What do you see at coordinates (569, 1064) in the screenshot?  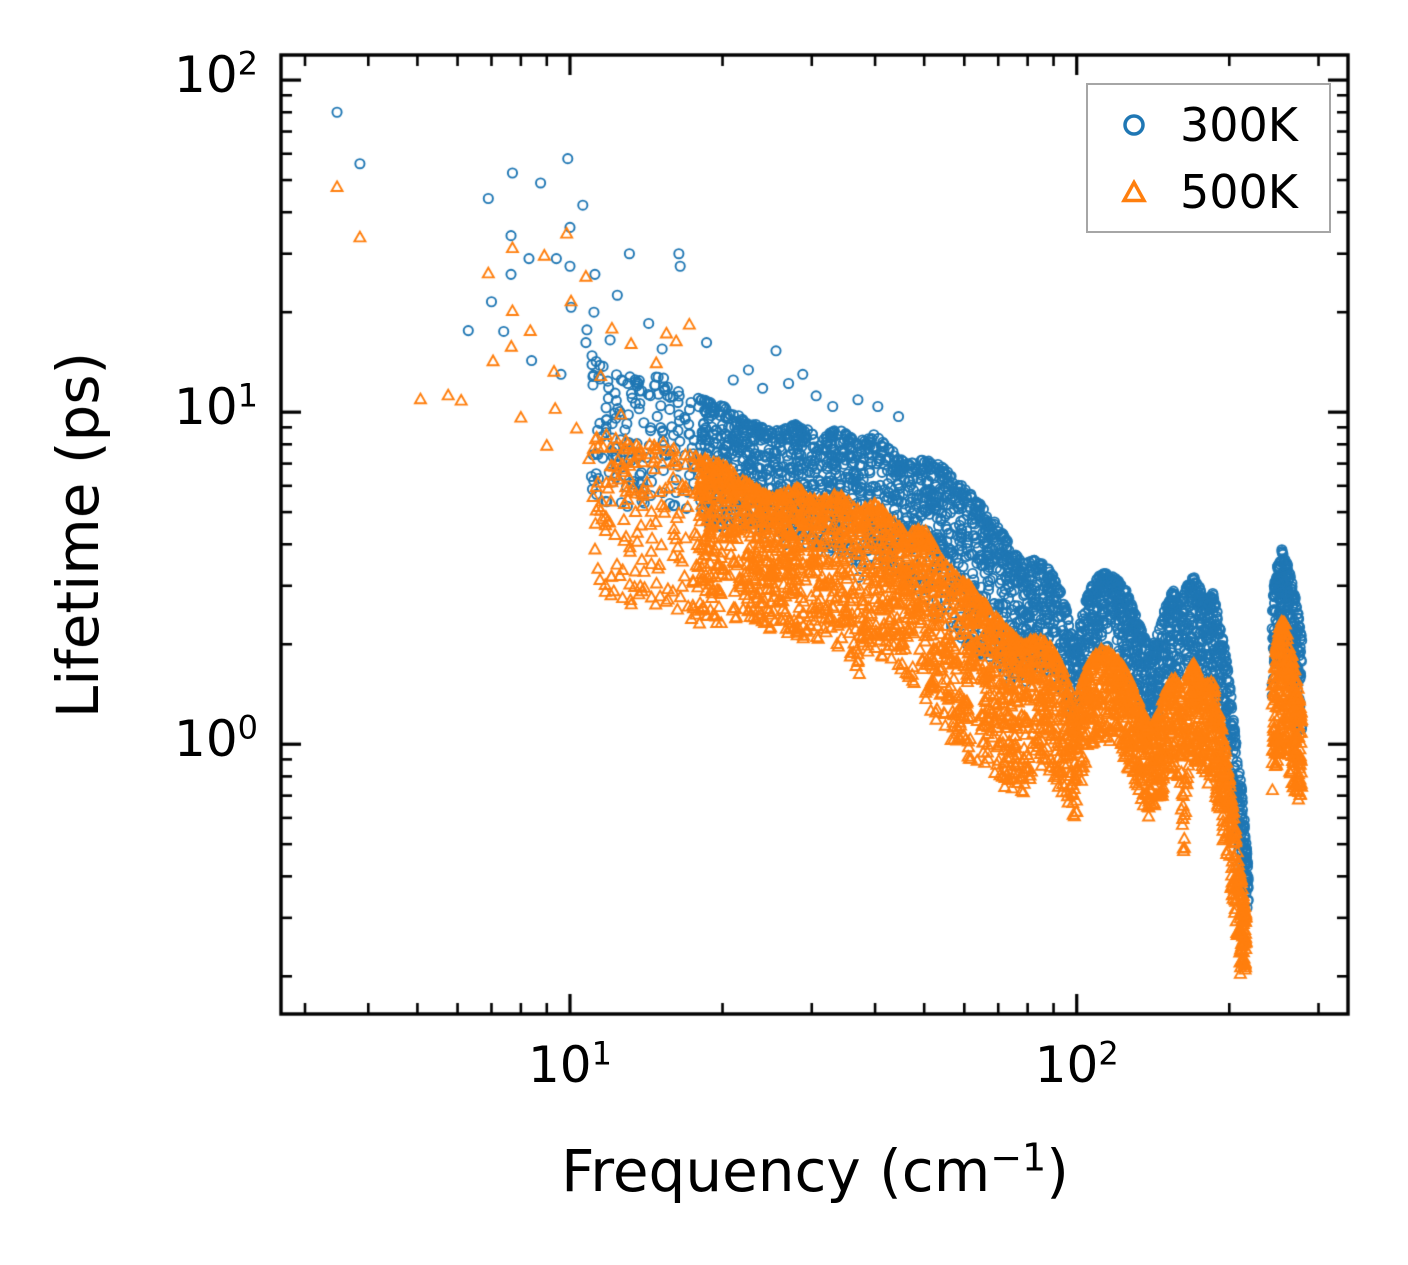 I see `x-tick-label-10: 101` at bounding box center [569, 1064].